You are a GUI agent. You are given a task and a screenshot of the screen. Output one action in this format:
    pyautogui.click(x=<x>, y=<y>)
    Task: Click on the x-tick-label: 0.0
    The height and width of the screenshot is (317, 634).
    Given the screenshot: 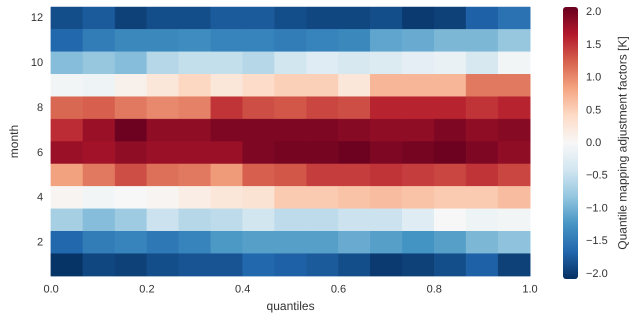 What is the action you would take?
    pyautogui.click(x=51, y=290)
    